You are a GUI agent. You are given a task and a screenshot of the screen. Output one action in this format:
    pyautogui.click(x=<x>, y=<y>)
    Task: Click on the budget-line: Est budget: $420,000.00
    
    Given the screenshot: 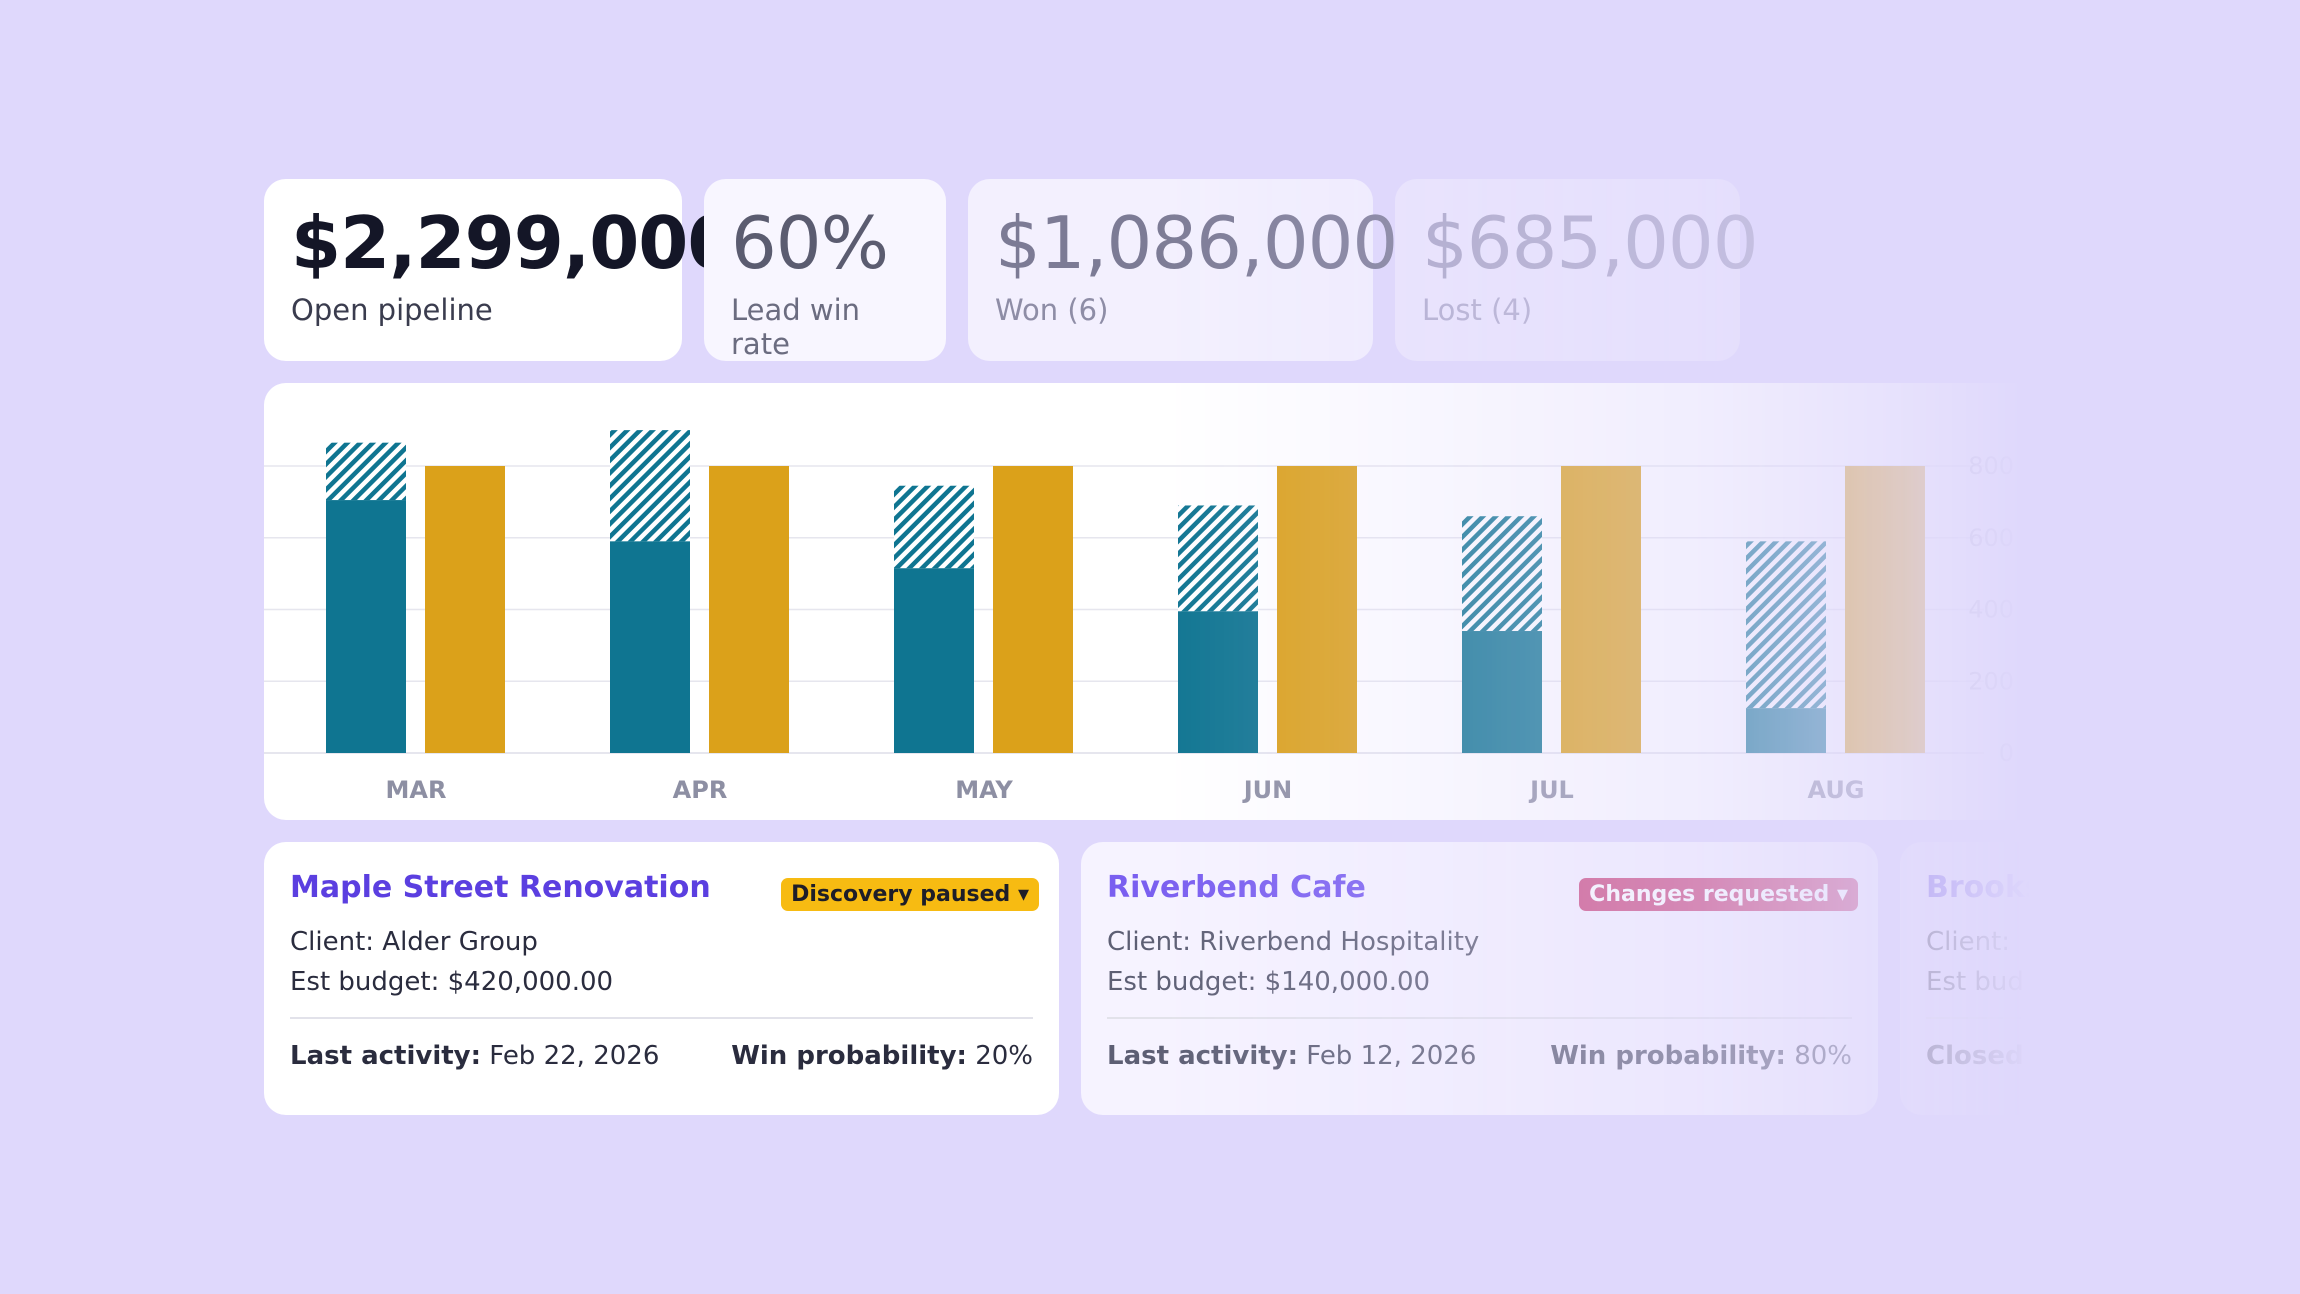 What is the action you would take?
    pyautogui.click(x=661, y=982)
    